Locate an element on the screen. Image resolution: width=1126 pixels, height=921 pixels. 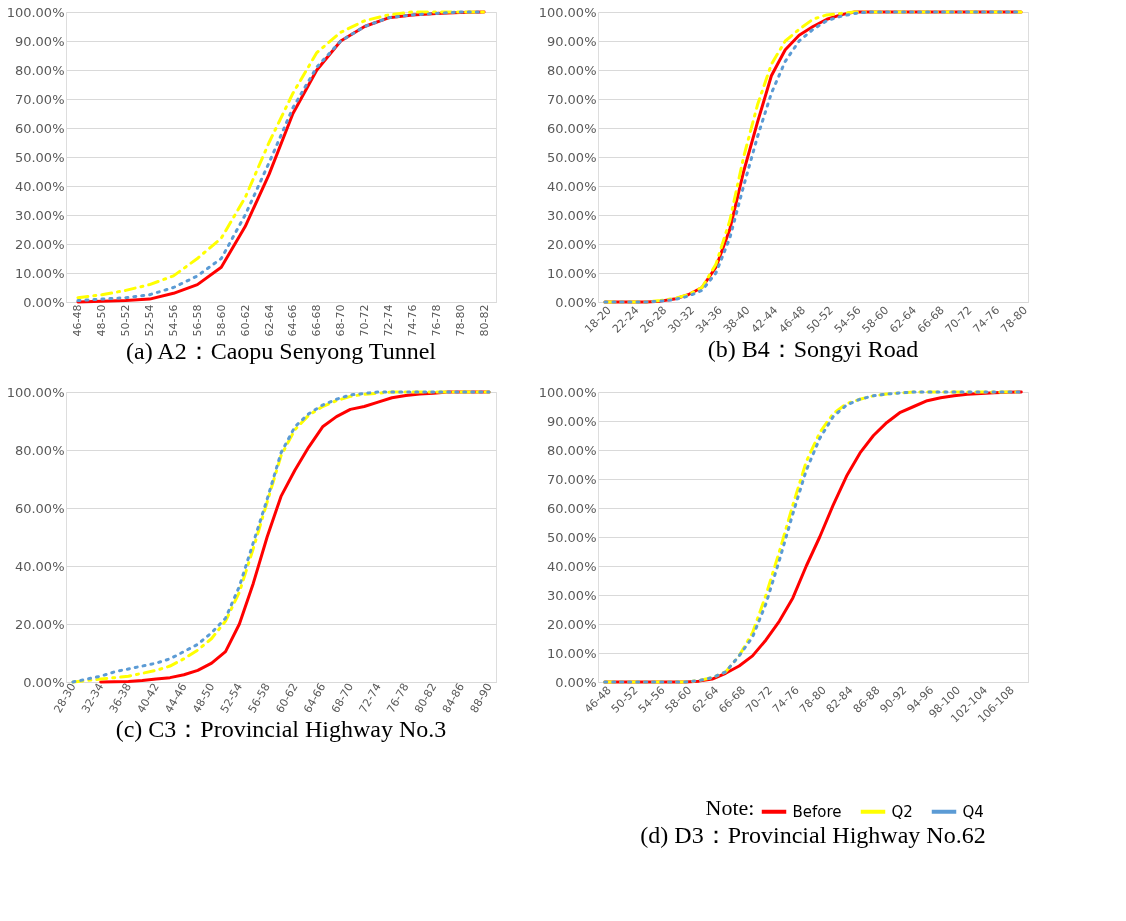
legend-title: Note: is located at coordinates (730, 807).